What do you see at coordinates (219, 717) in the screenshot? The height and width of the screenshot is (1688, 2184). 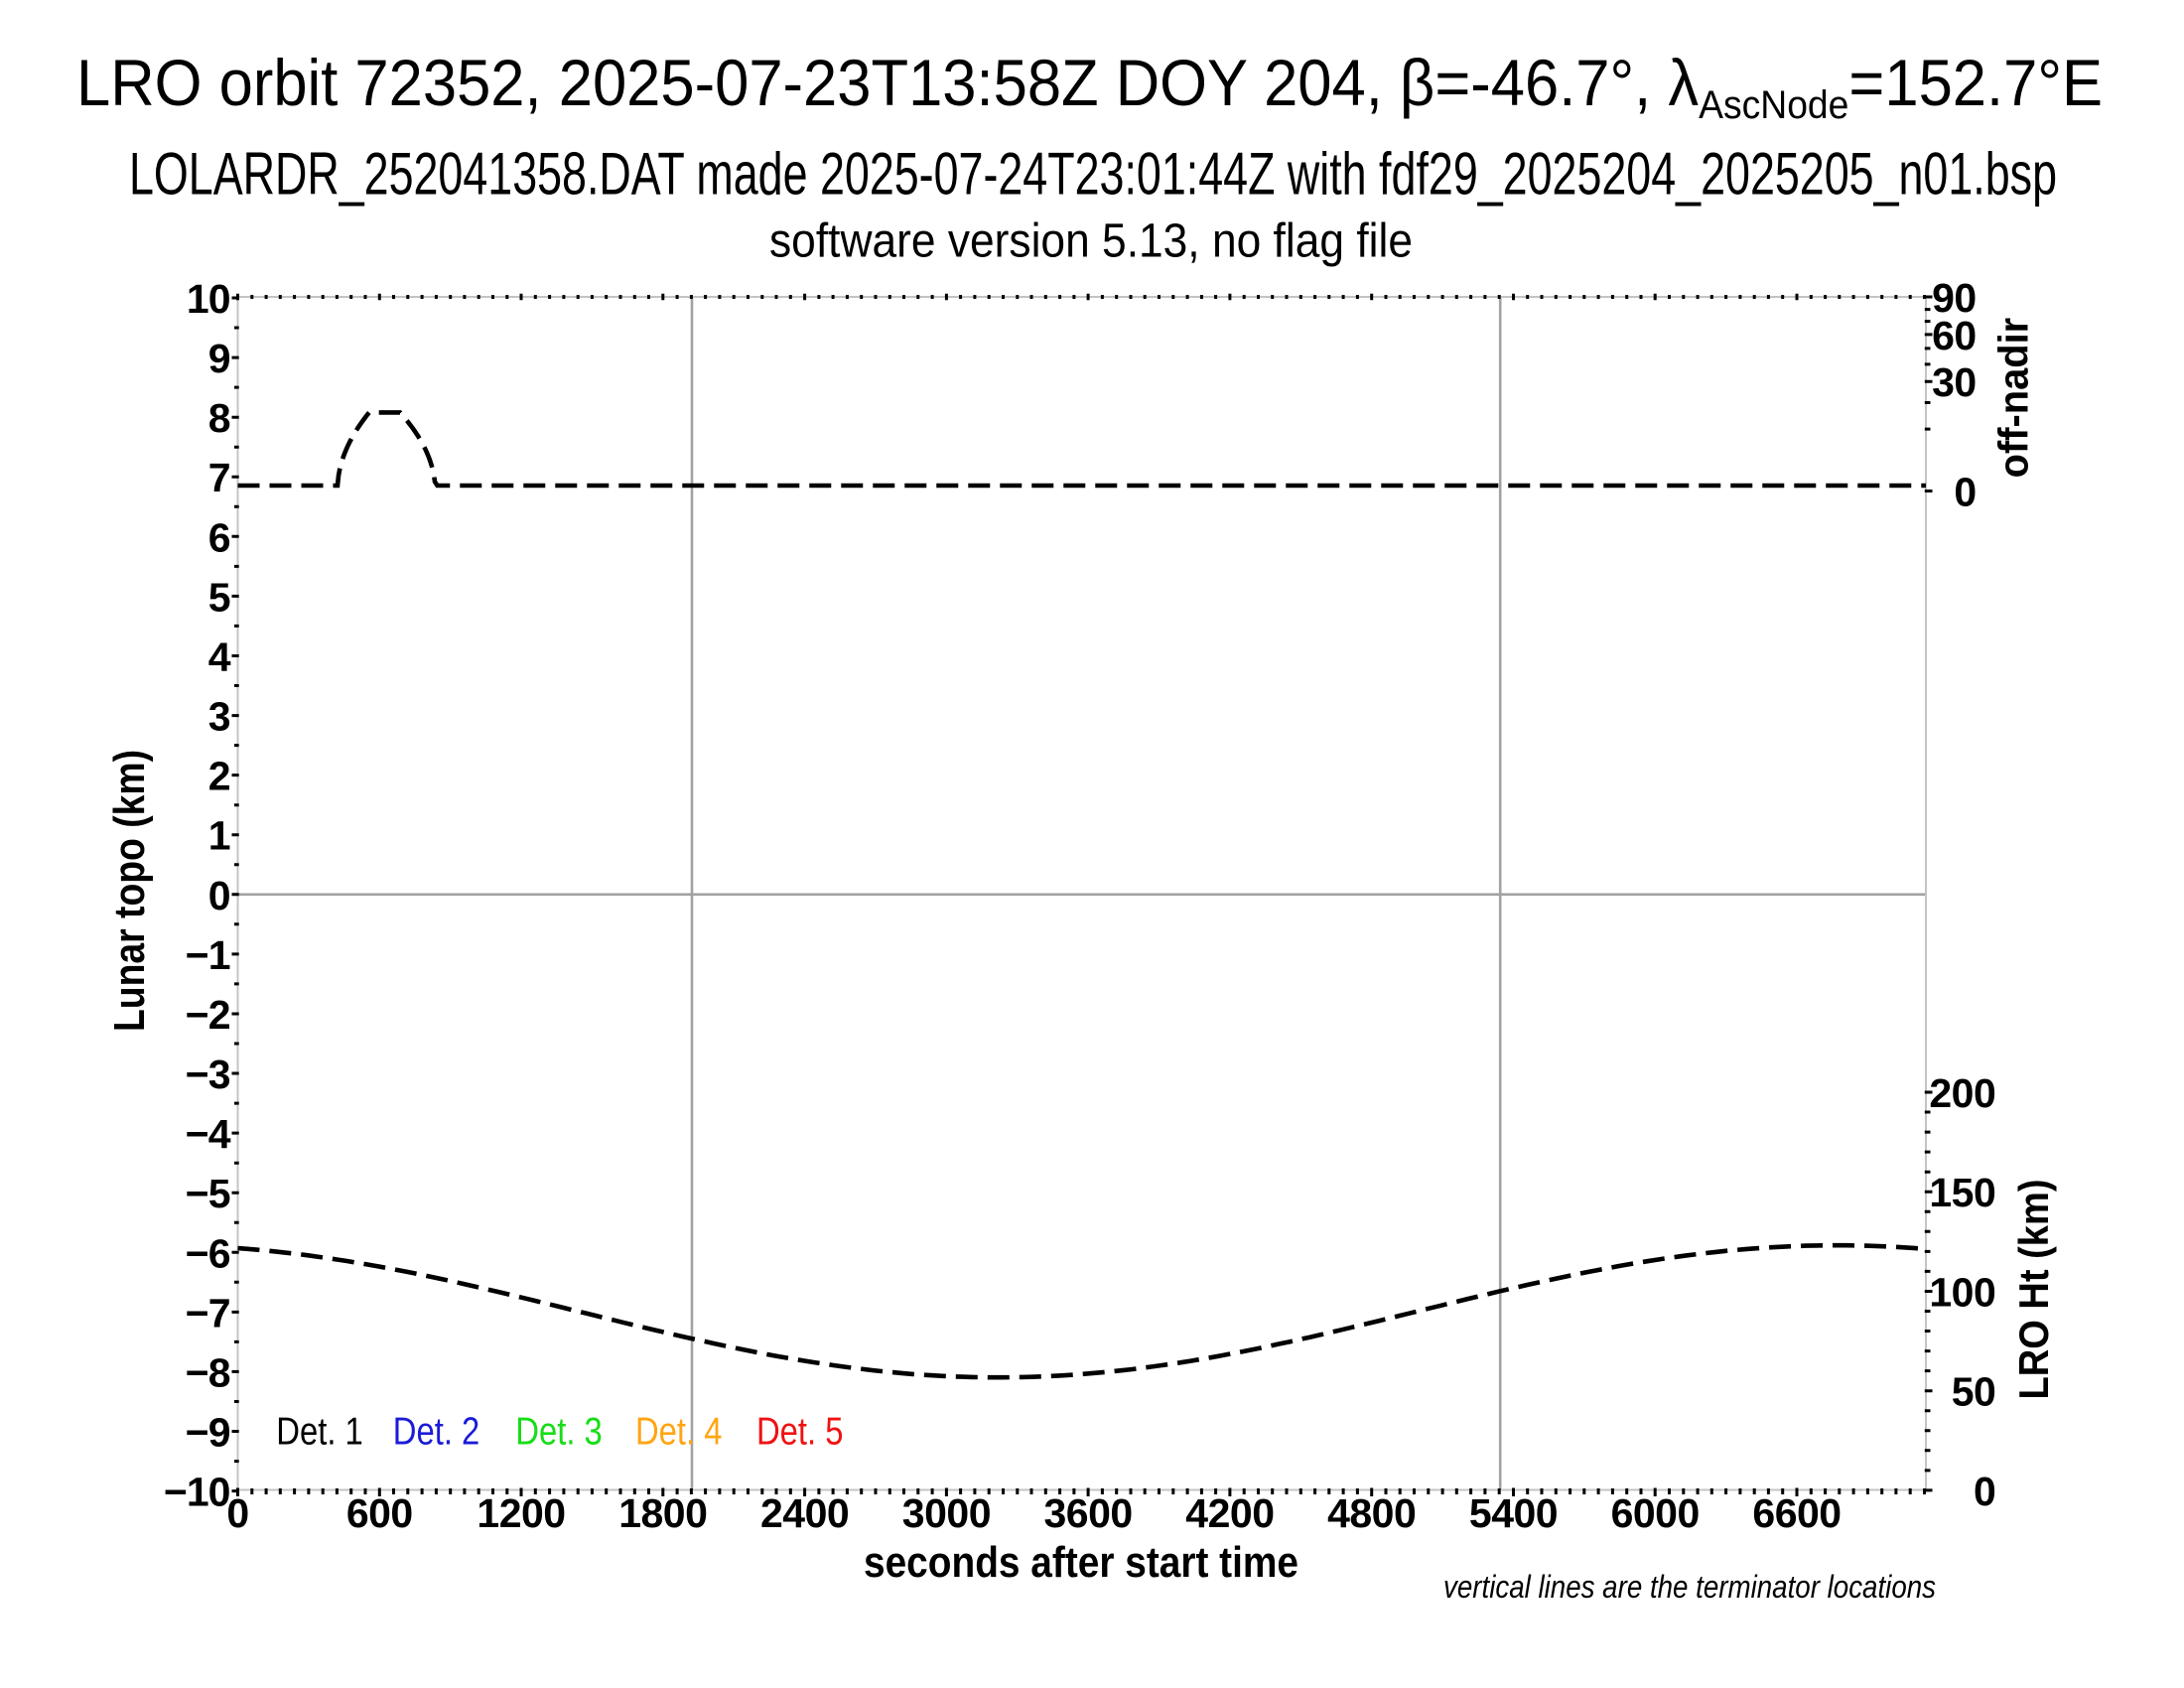 I see `svg-text: 3` at bounding box center [219, 717].